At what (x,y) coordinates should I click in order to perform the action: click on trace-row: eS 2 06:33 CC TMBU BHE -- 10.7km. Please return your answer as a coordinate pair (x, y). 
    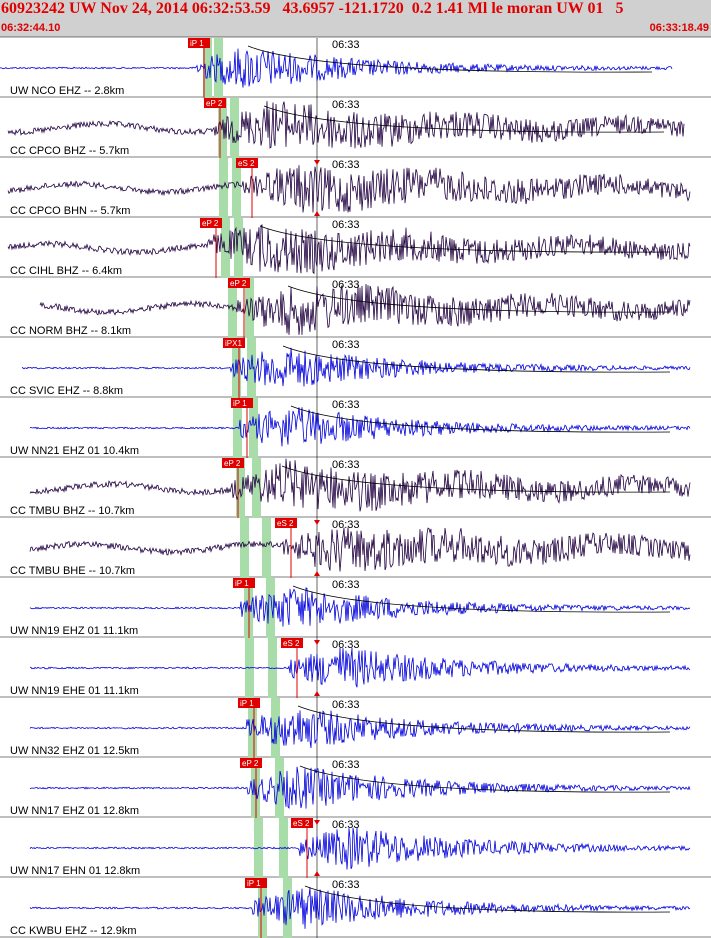
    Looking at the image, I should click on (350, 548).